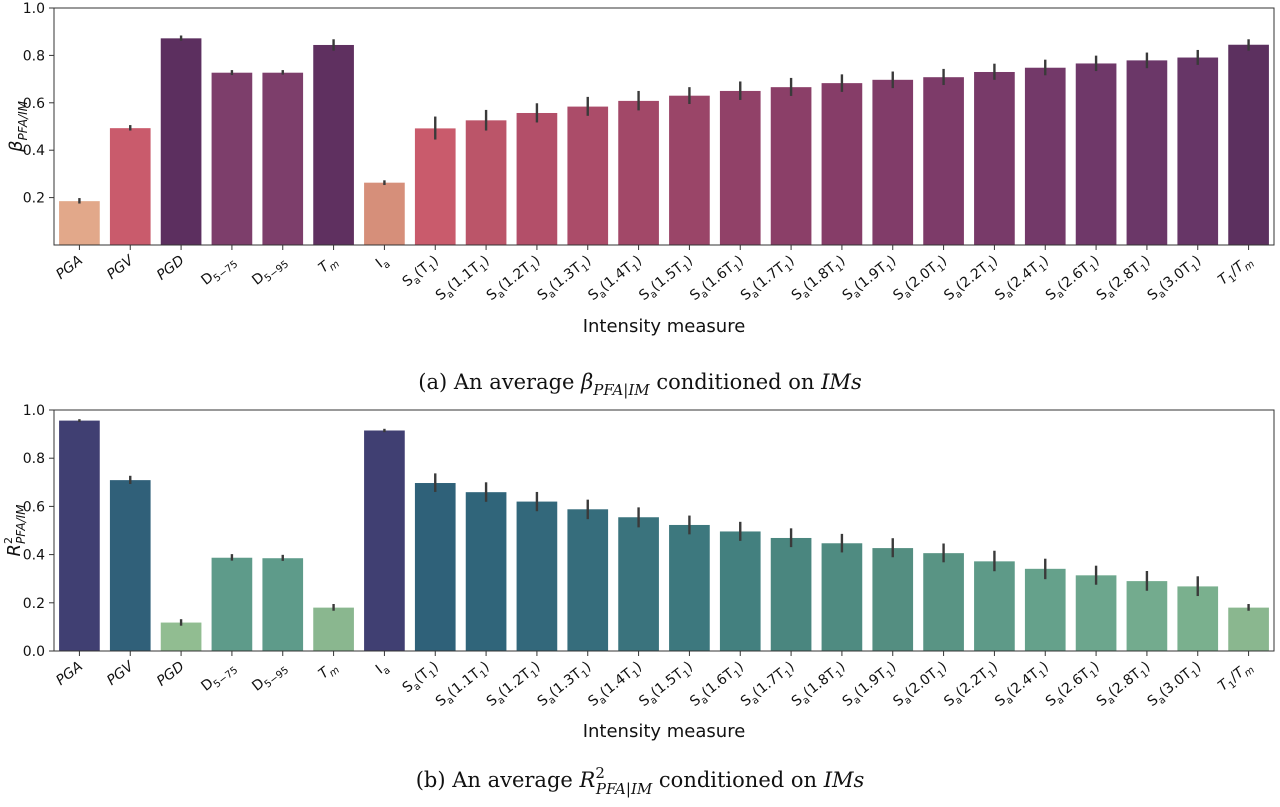 This screenshot has width=1280, height=807. I want to click on panel-a-x-tick-label-22: Sa(3.0T1), so click(1175, 280).